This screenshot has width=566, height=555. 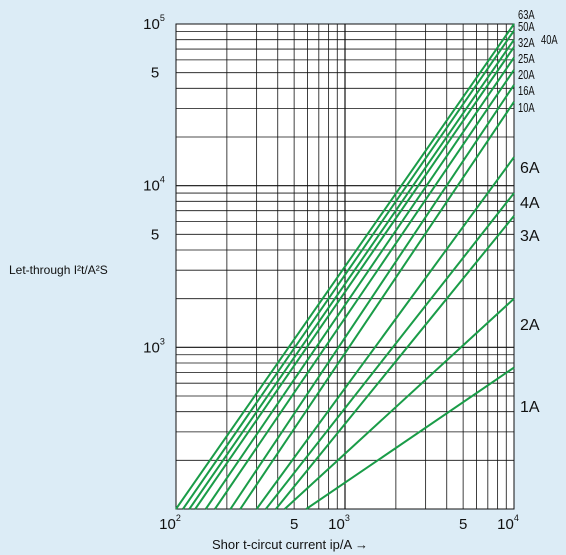 I want to click on series-label-10a: 10A, so click(x=526, y=109).